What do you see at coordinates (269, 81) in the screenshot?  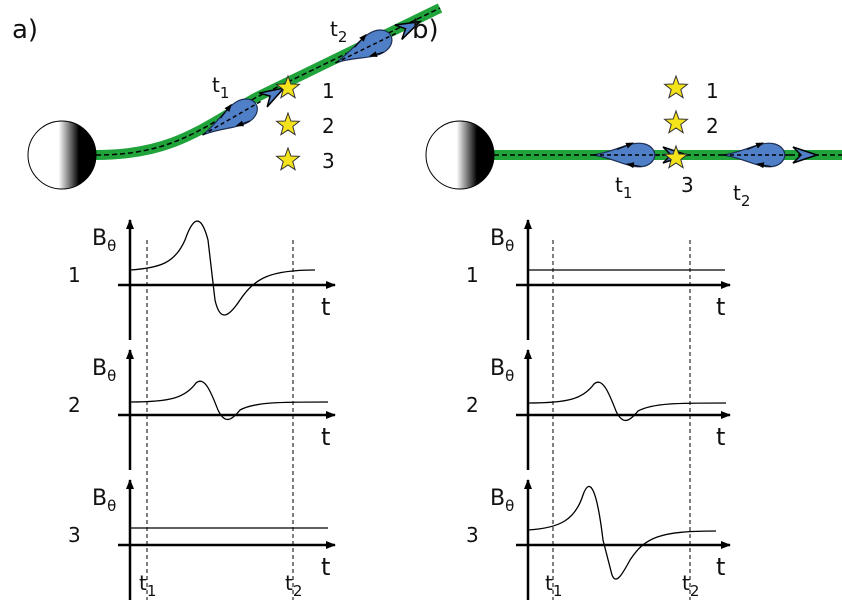 I see `field-line` at bounding box center [269, 81].